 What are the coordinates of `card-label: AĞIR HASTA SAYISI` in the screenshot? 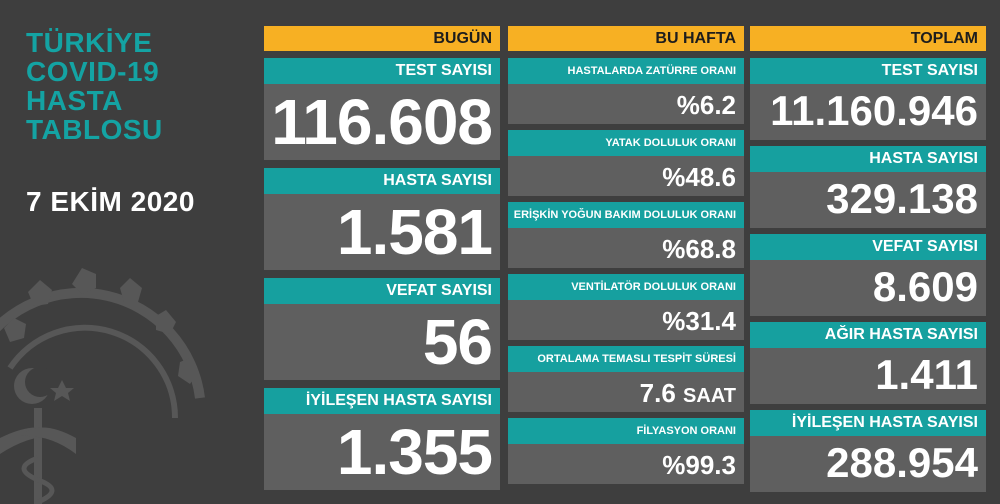 It's located at (868, 335).